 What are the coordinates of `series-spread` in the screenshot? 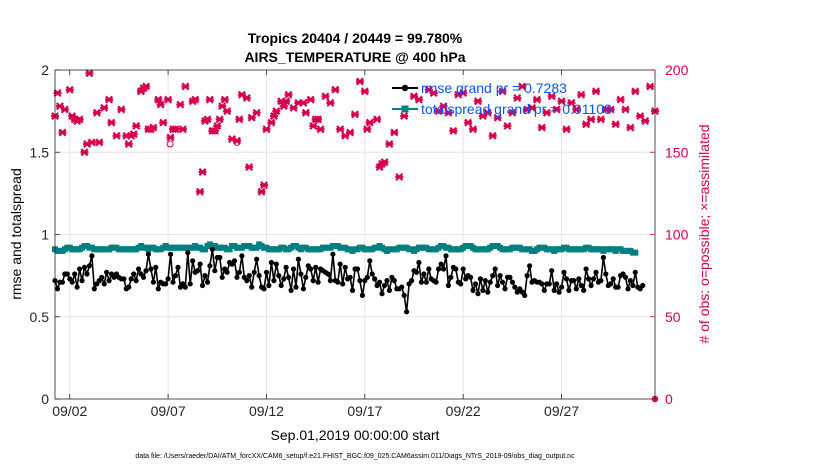 It's located at (345, 248).